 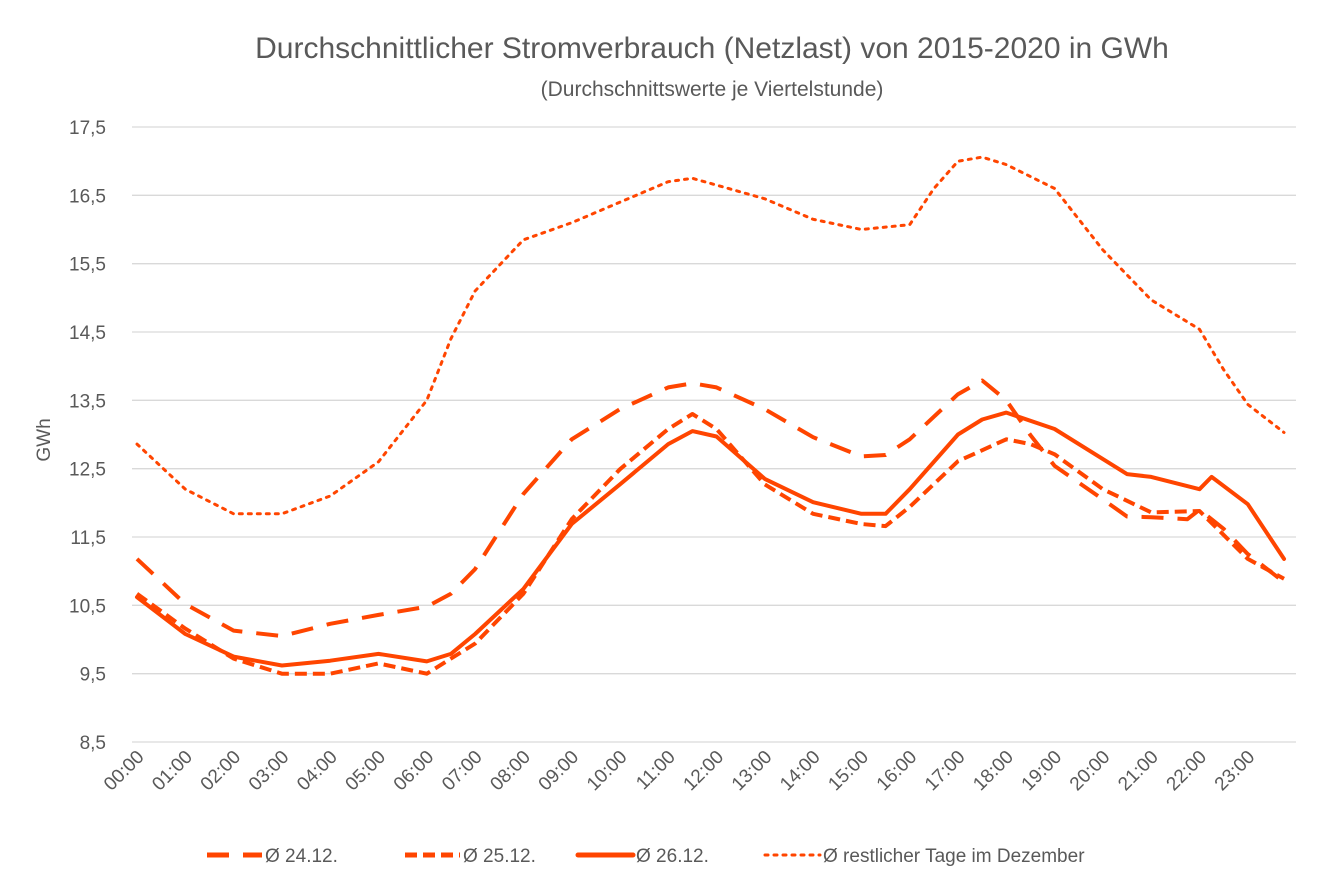 I want to click on y-axis-label: GWh, so click(x=44, y=439).